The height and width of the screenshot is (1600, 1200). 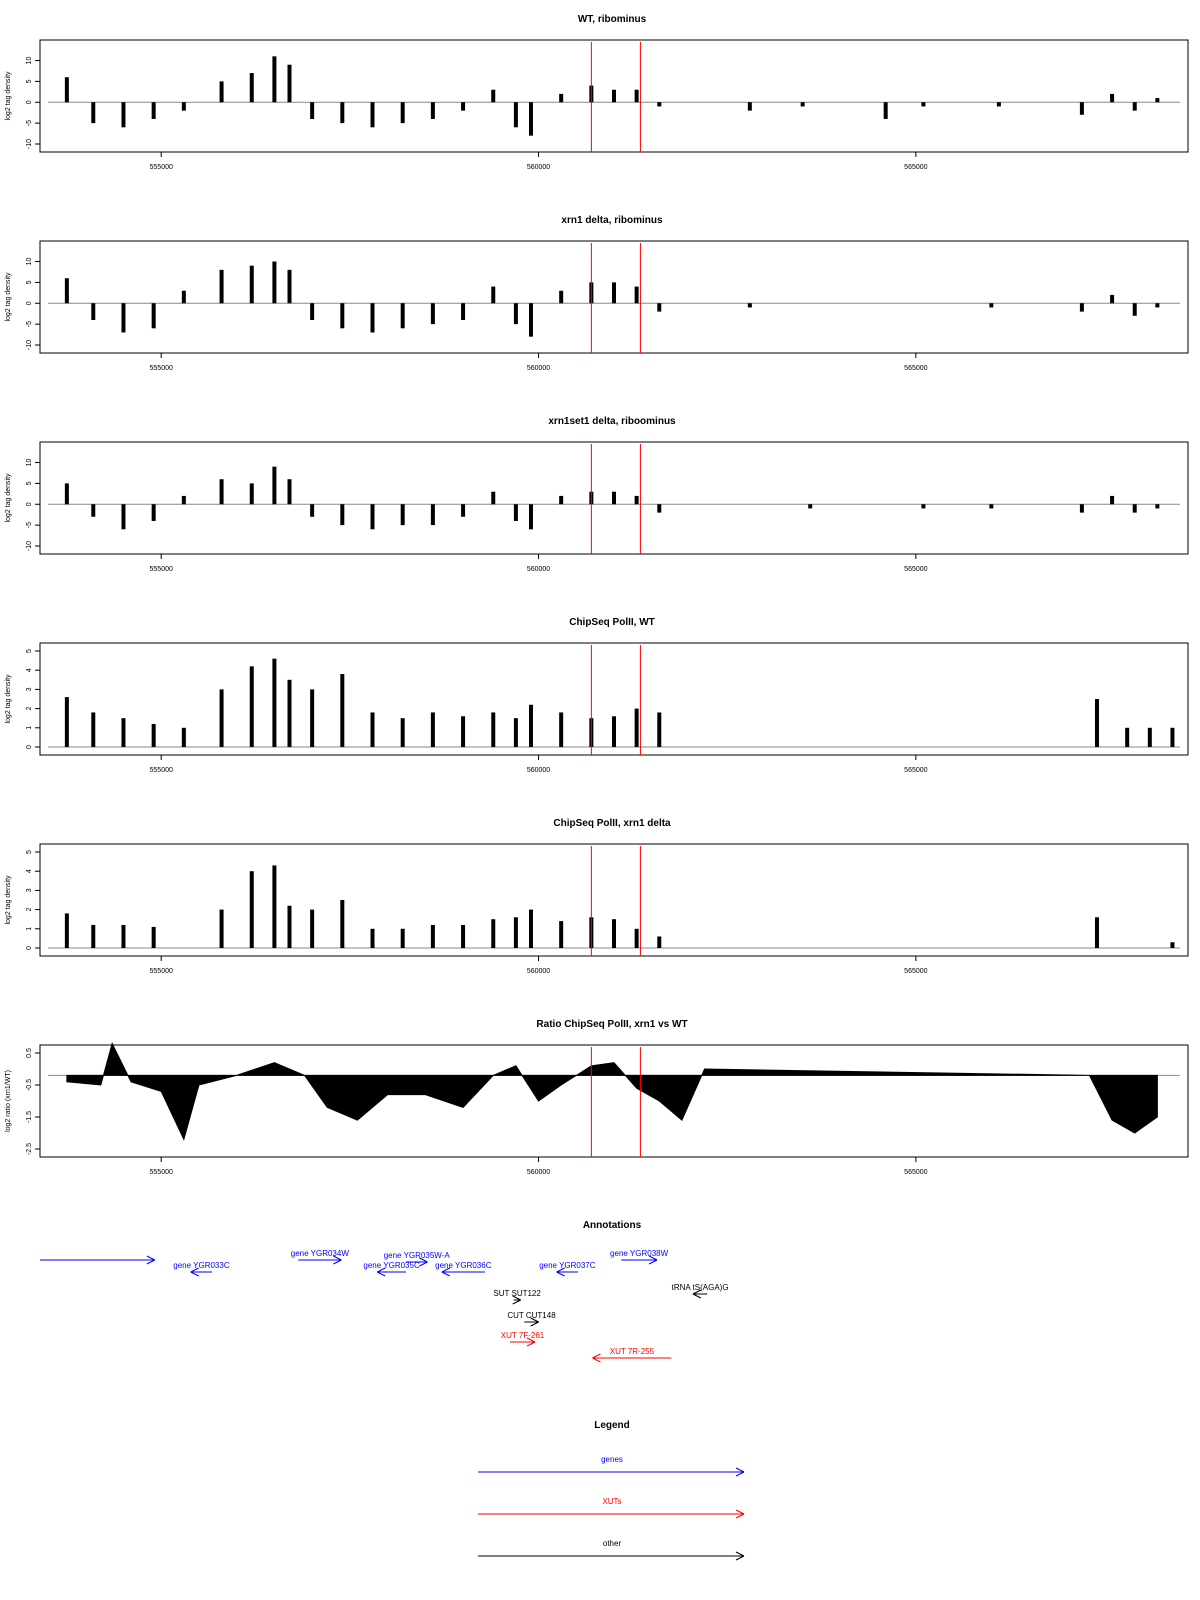 What do you see at coordinates (915, 971) in the screenshot?
I see `x-tick-label: 565000` at bounding box center [915, 971].